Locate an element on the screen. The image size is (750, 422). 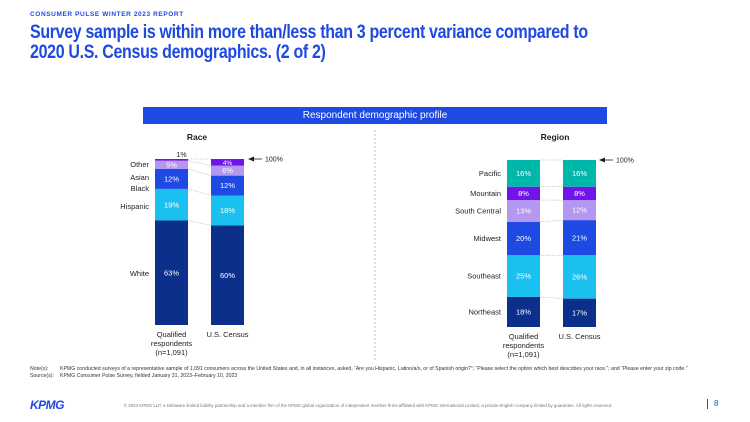
value-label: 13% is located at coordinates (523, 211).